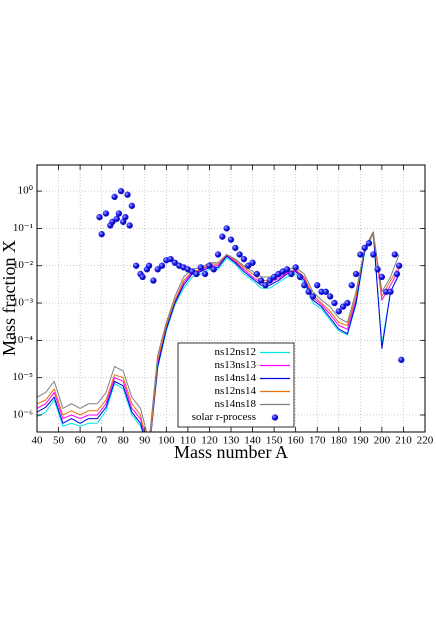  Describe the element at coordinates (235, 404) in the screenshot. I see `legend-label: ns14ns18` at that location.